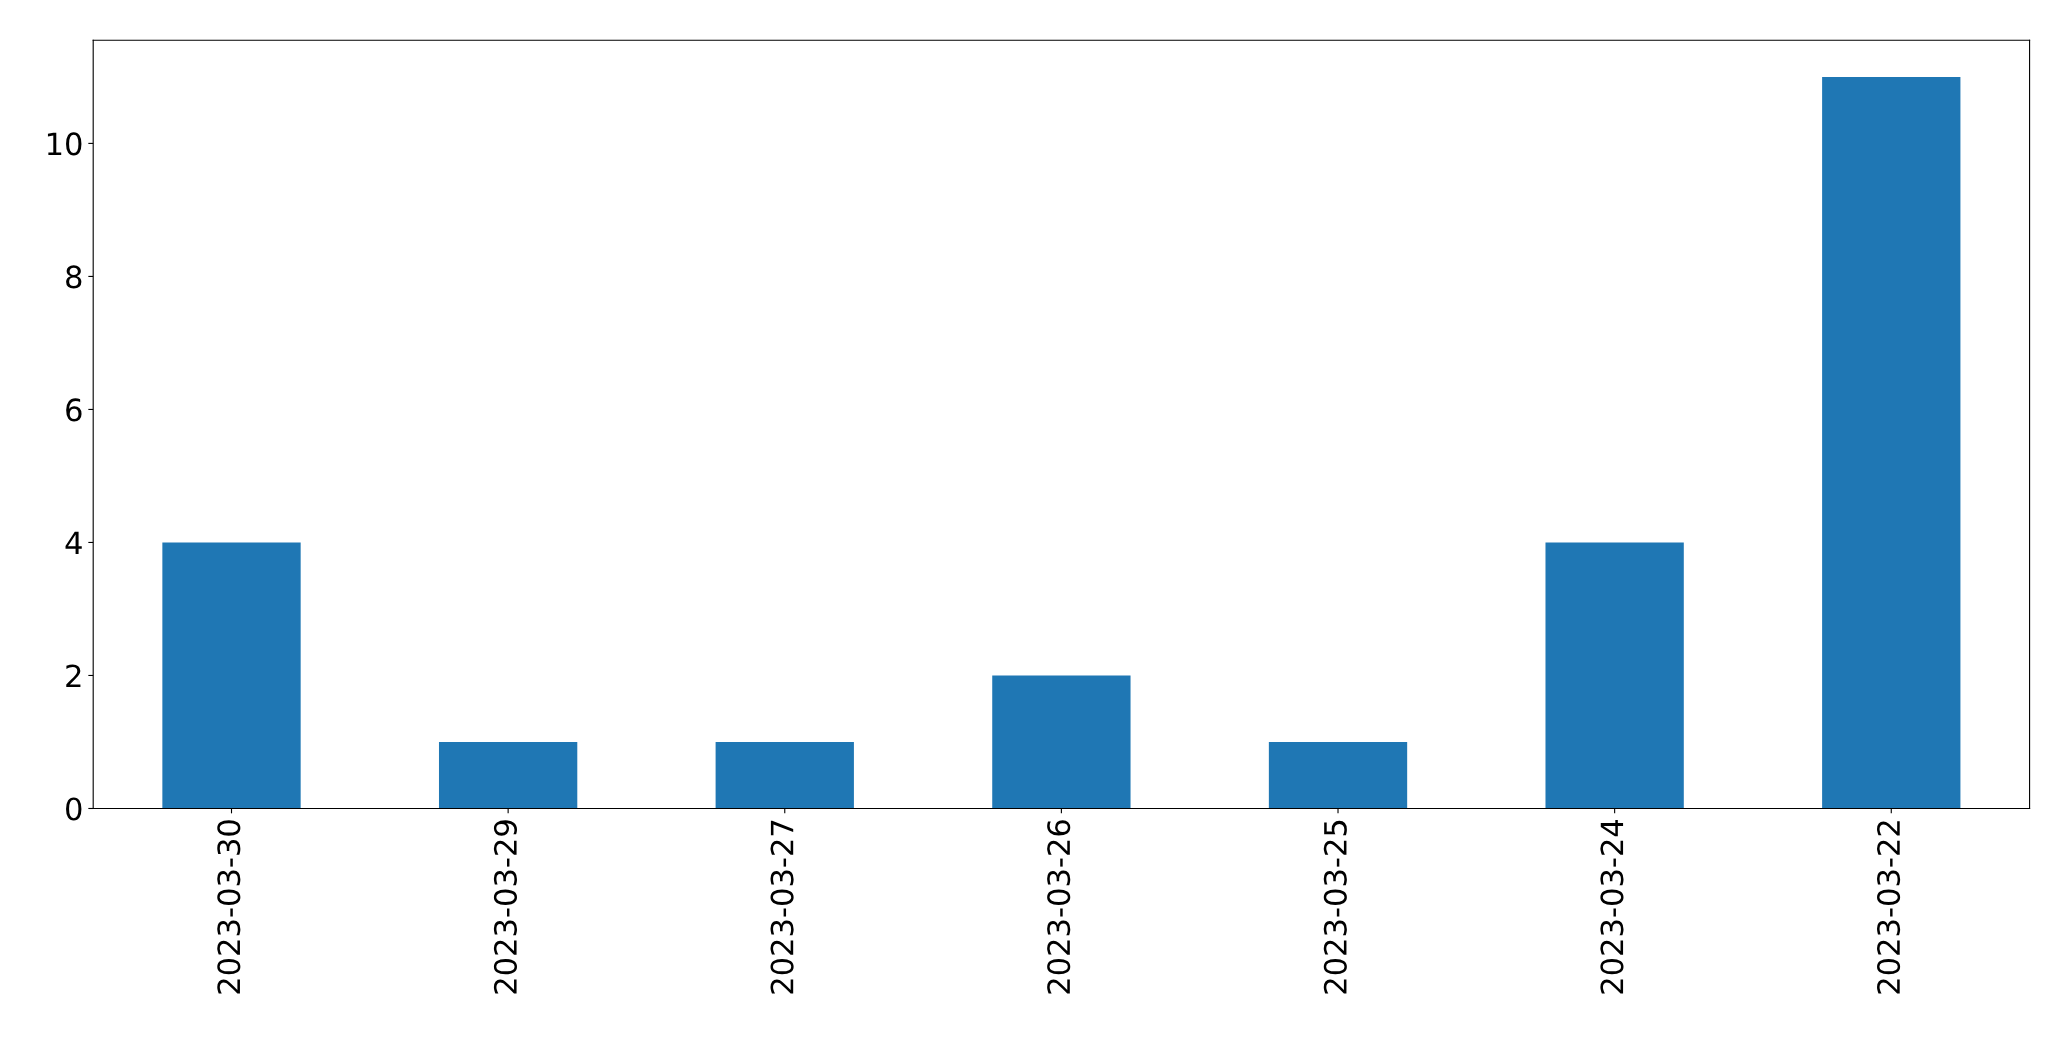  I want to click on y-tick-label: 6, so click(74, 410).